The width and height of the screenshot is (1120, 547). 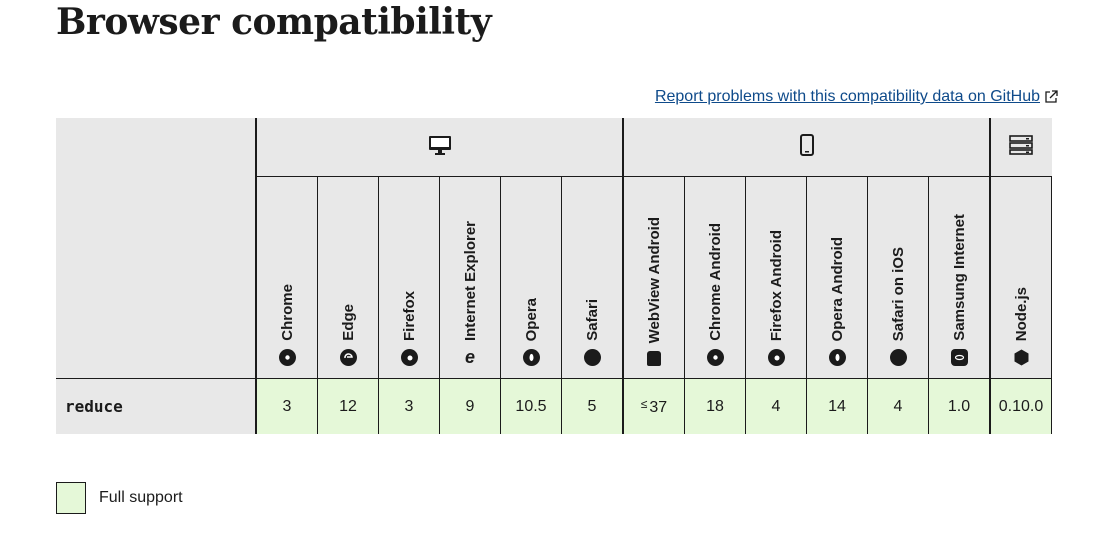 I want to click on desktop-icon, so click(x=439, y=145).